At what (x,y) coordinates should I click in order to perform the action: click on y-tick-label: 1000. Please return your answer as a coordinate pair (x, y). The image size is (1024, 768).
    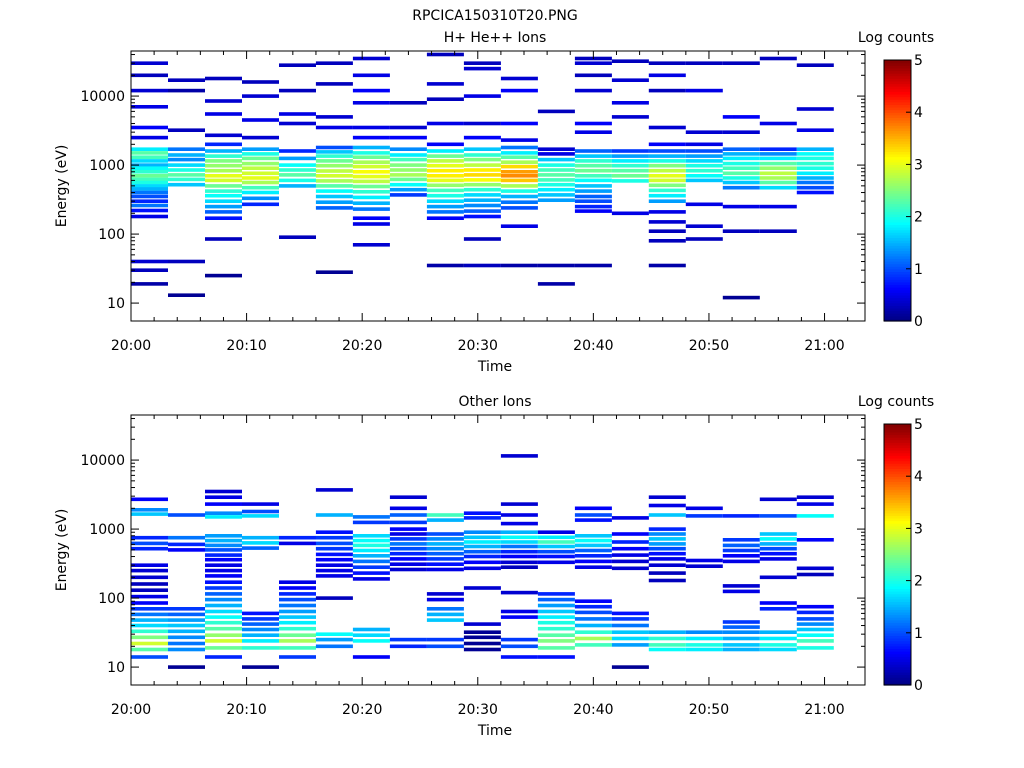
    Looking at the image, I should click on (107, 166).